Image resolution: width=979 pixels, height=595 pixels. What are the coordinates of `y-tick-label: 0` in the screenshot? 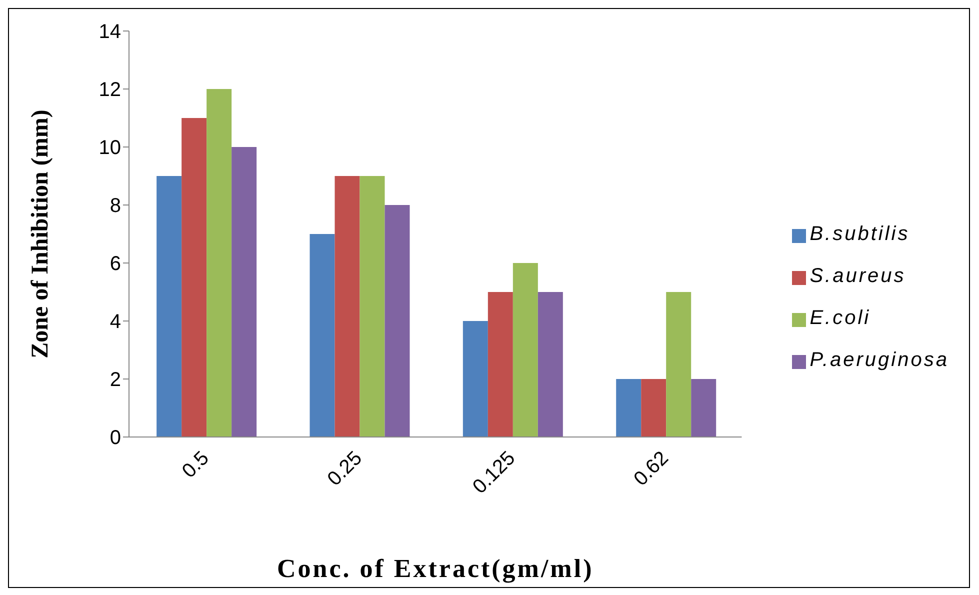 It's located at (115, 438).